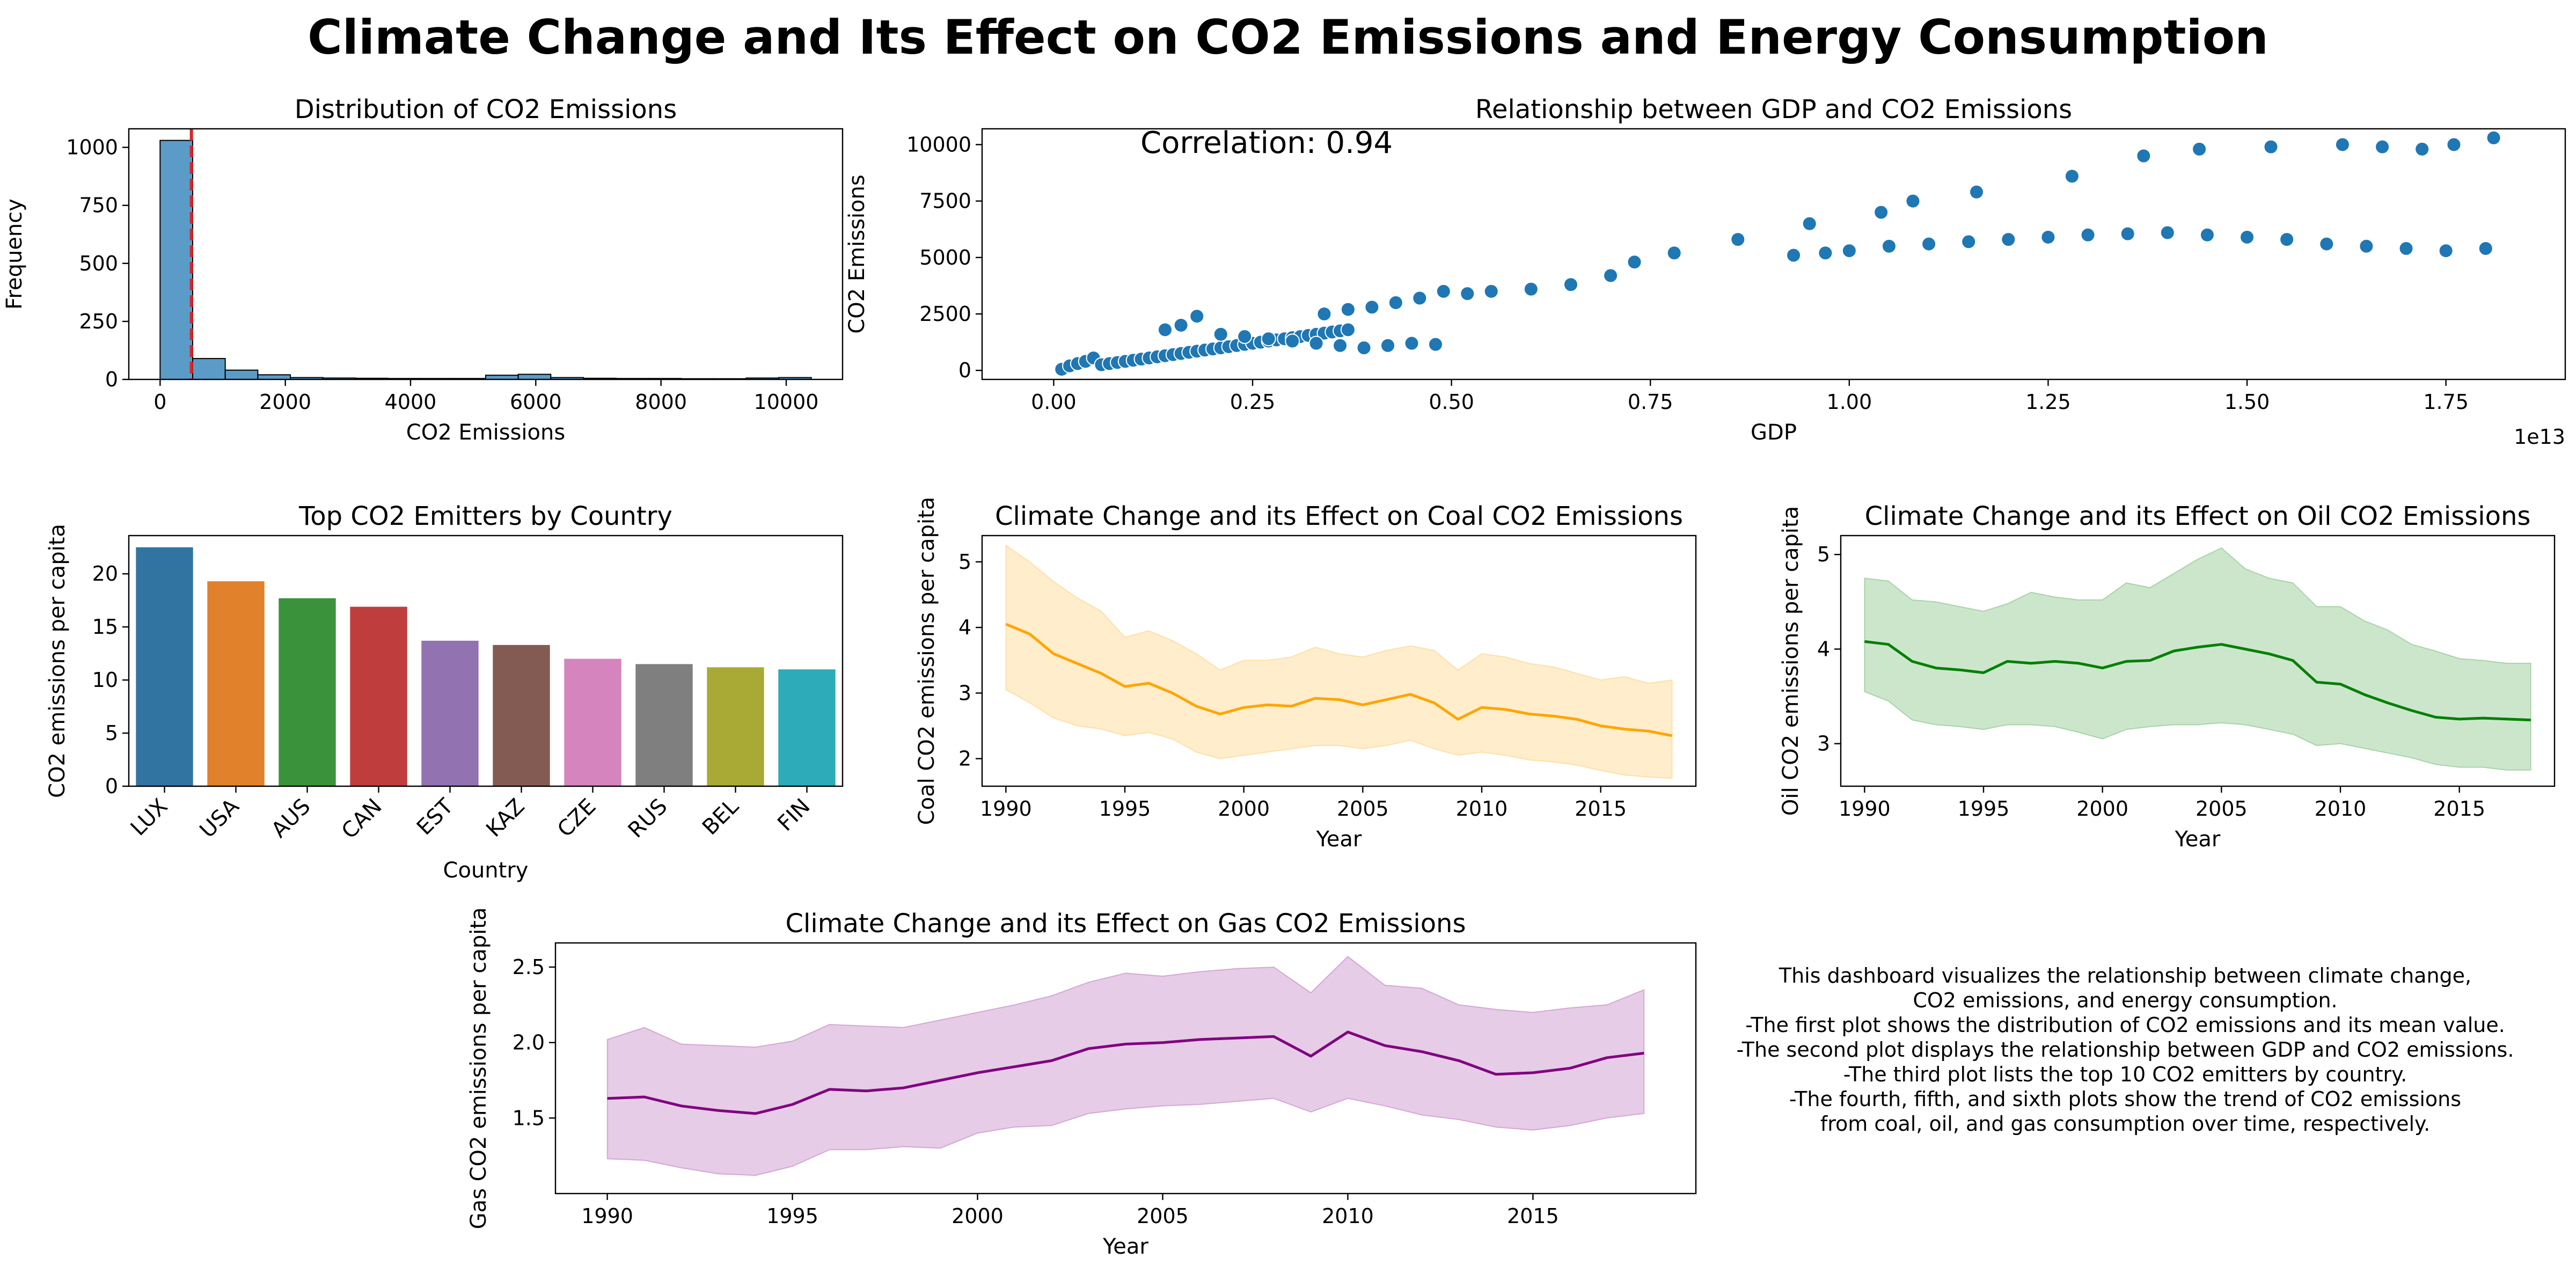 This screenshot has width=2576, height=1288. I want to click on oil-ytick-label: 4, so click(1823, 649).